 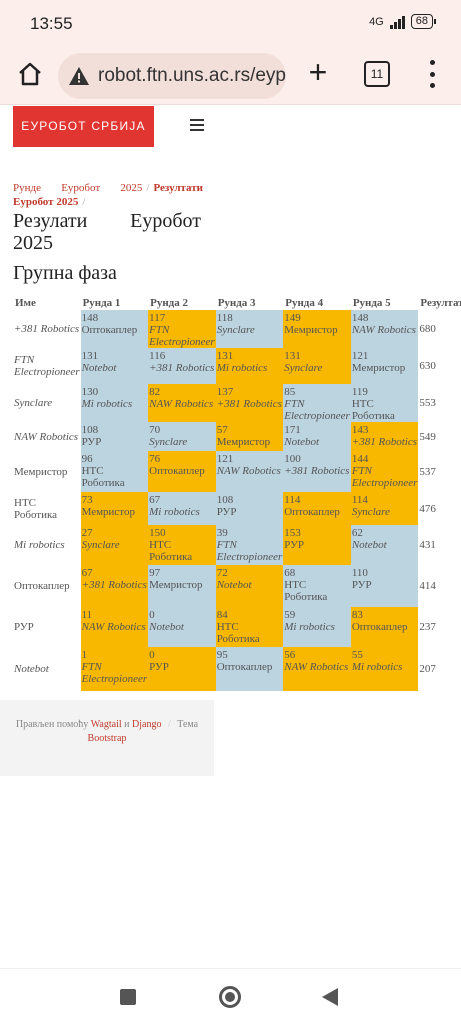 What do you see at coordinates (79, 76) in the screenshot?
I see `warning-icon` at bounding box center [79, 76].